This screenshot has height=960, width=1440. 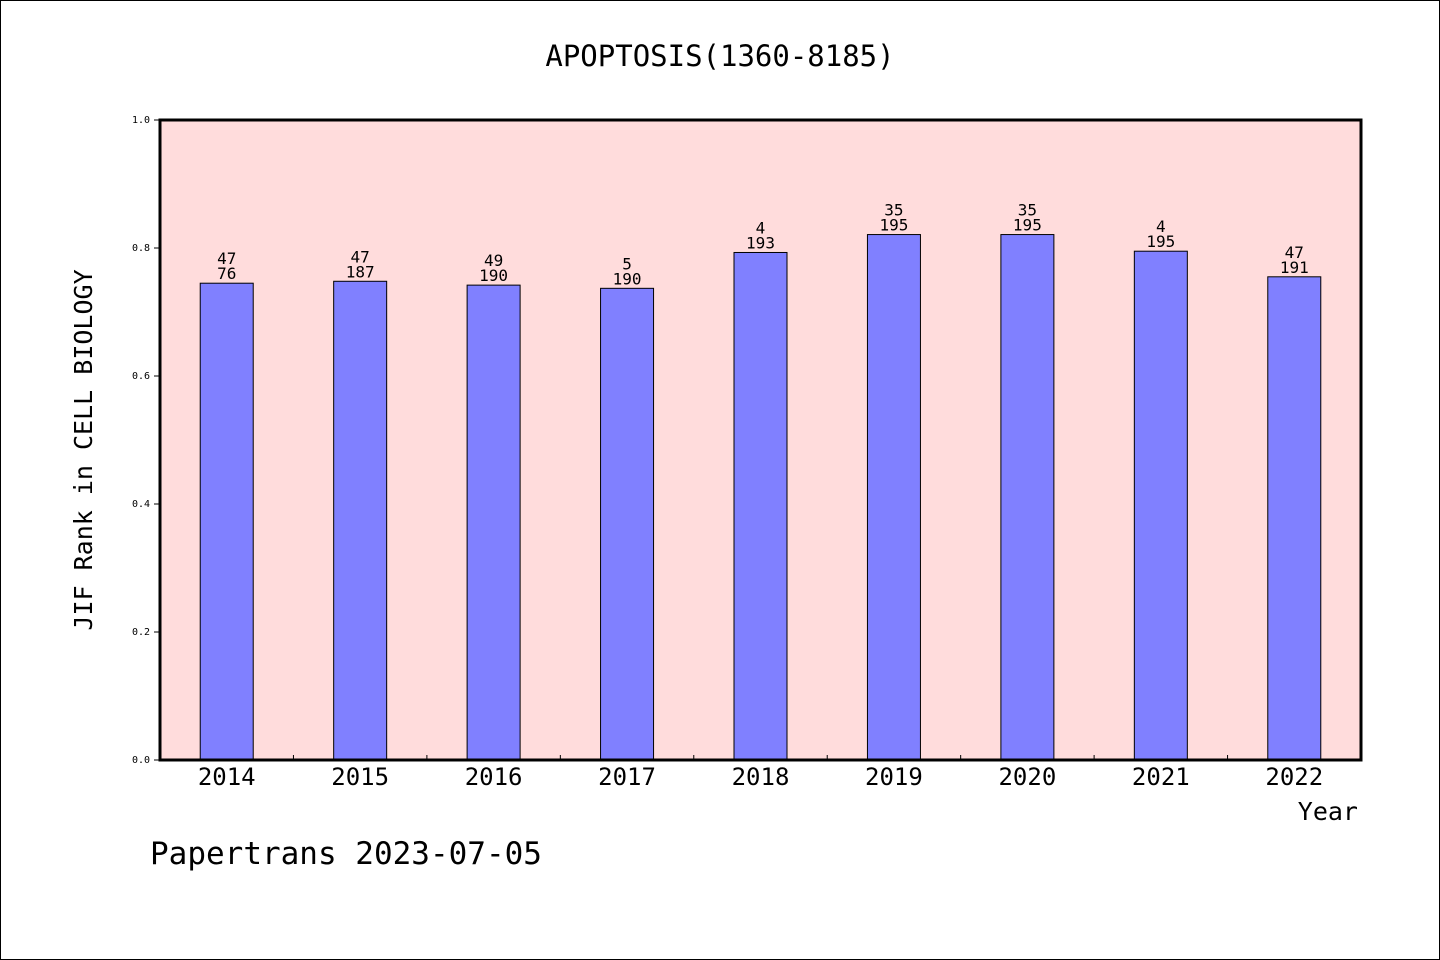 I want to click on bar-label-bottom-2020: 195, so click(x=1027, y=225).